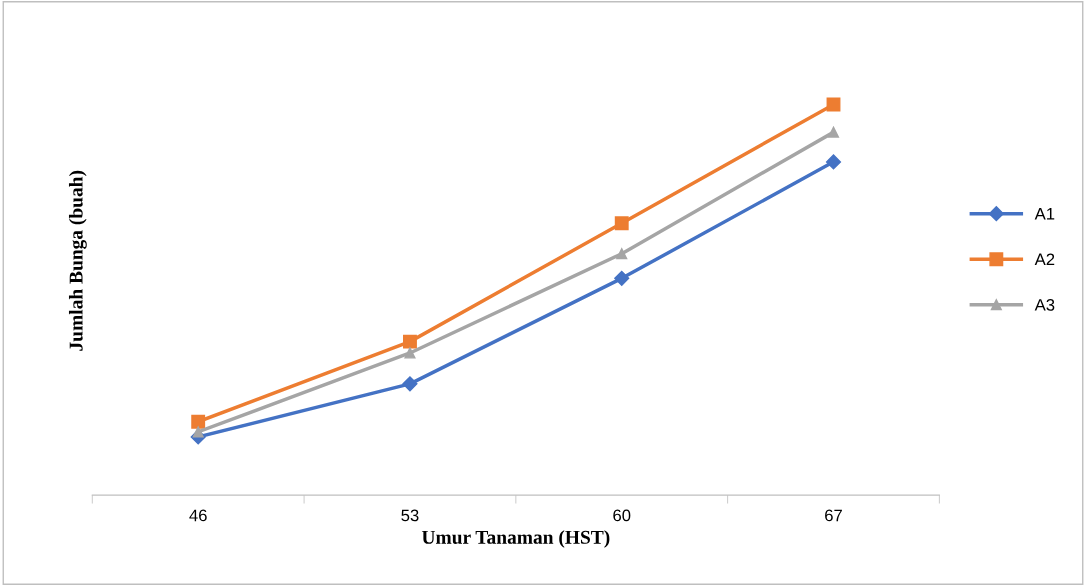 This screenshot has width=1086, height=586. What do you see at coordinates (1044, 214) in the screenshot?
I see `legend-label: A1` at bounding box center [1044, 214].